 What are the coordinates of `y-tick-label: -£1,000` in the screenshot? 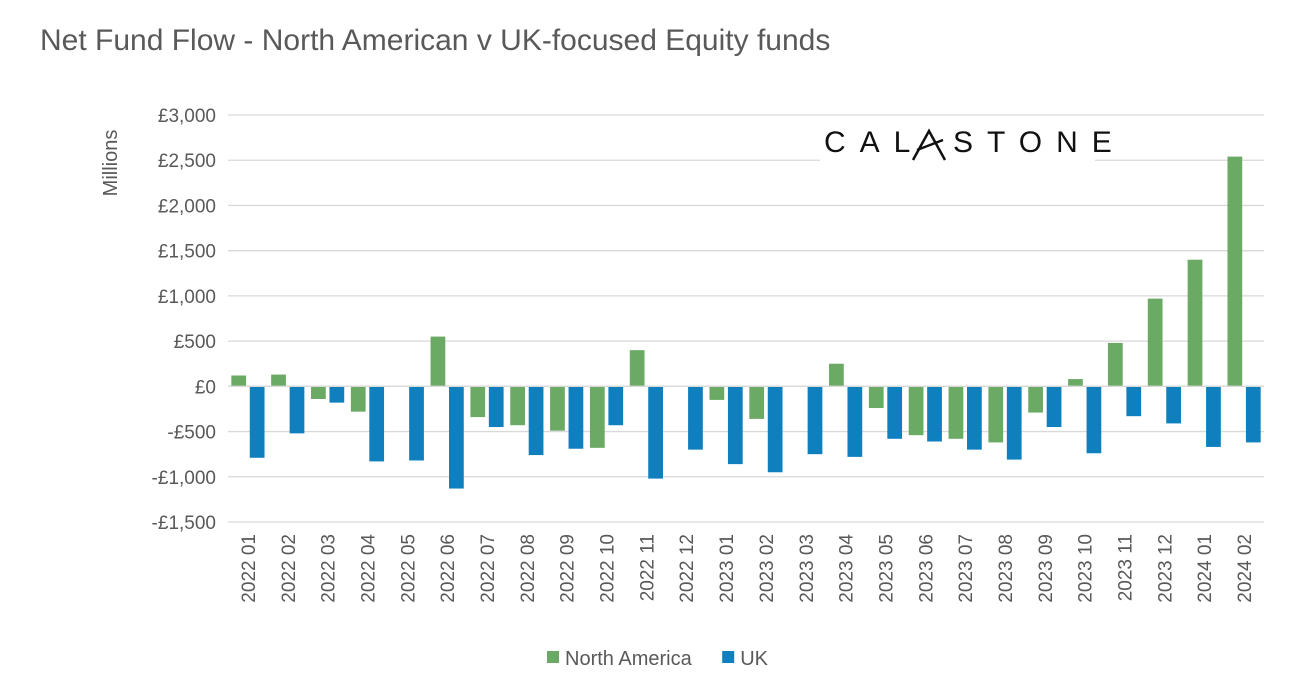 It's located at (184, 478).